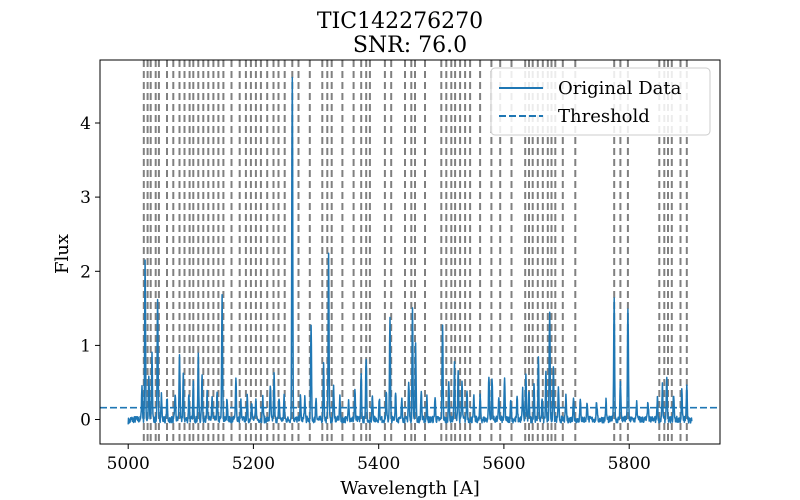 The image size is (800, 500). What do you see at coordinates (503, 464) in the screenshot?
I see `x-tick-label: 5600` at bounding box center [503, 464].